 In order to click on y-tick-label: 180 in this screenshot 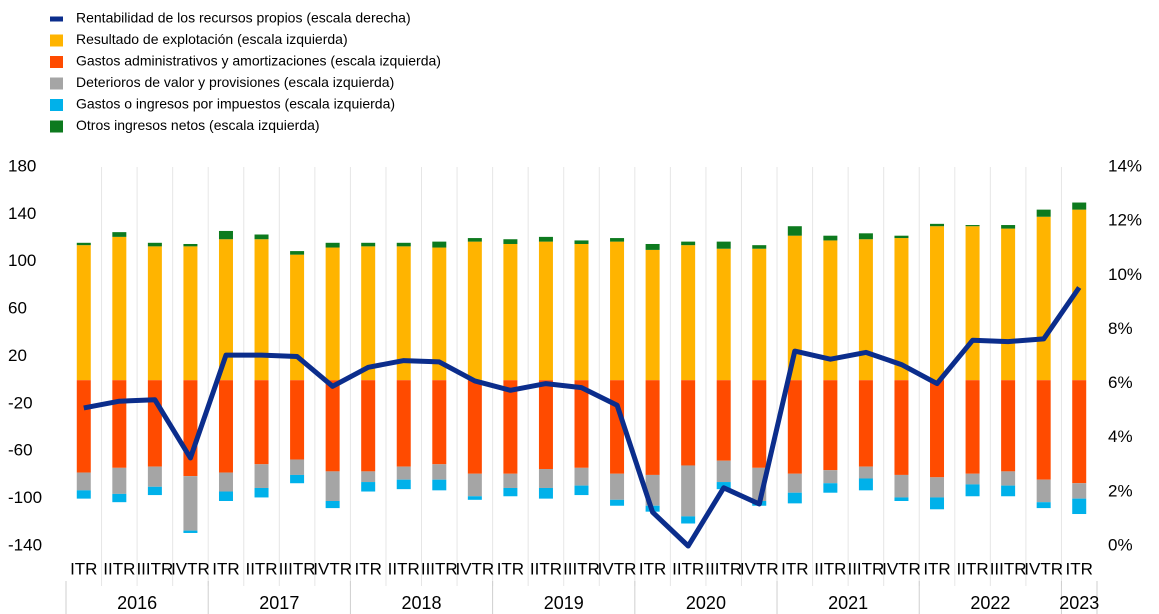, I will do `click(22, 165)`.